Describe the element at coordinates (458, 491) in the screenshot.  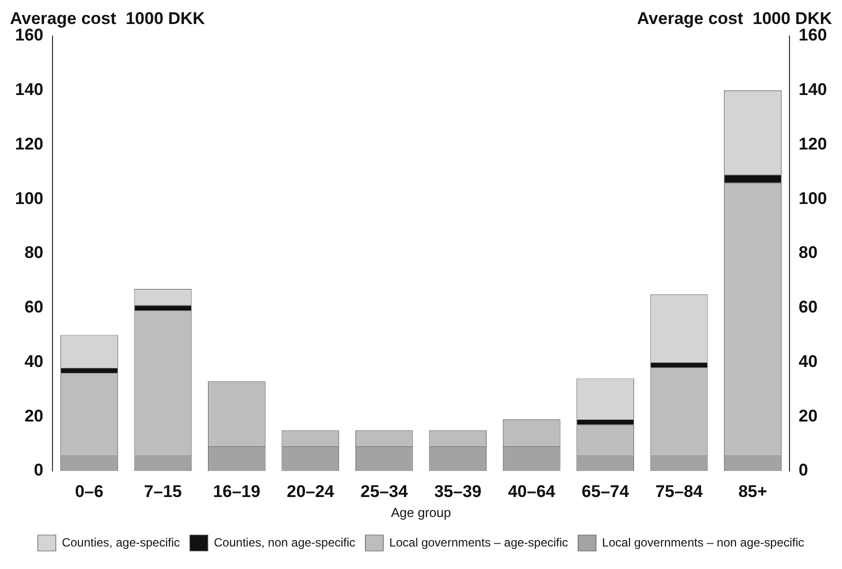
I see `x-tick-label: 35–39` at that location.